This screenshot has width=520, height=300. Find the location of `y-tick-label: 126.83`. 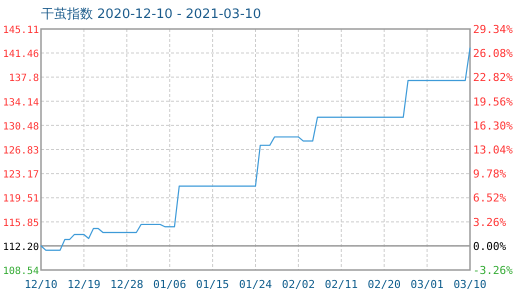

y-tick-label: 126.83 is located at coordinates (20, 150).